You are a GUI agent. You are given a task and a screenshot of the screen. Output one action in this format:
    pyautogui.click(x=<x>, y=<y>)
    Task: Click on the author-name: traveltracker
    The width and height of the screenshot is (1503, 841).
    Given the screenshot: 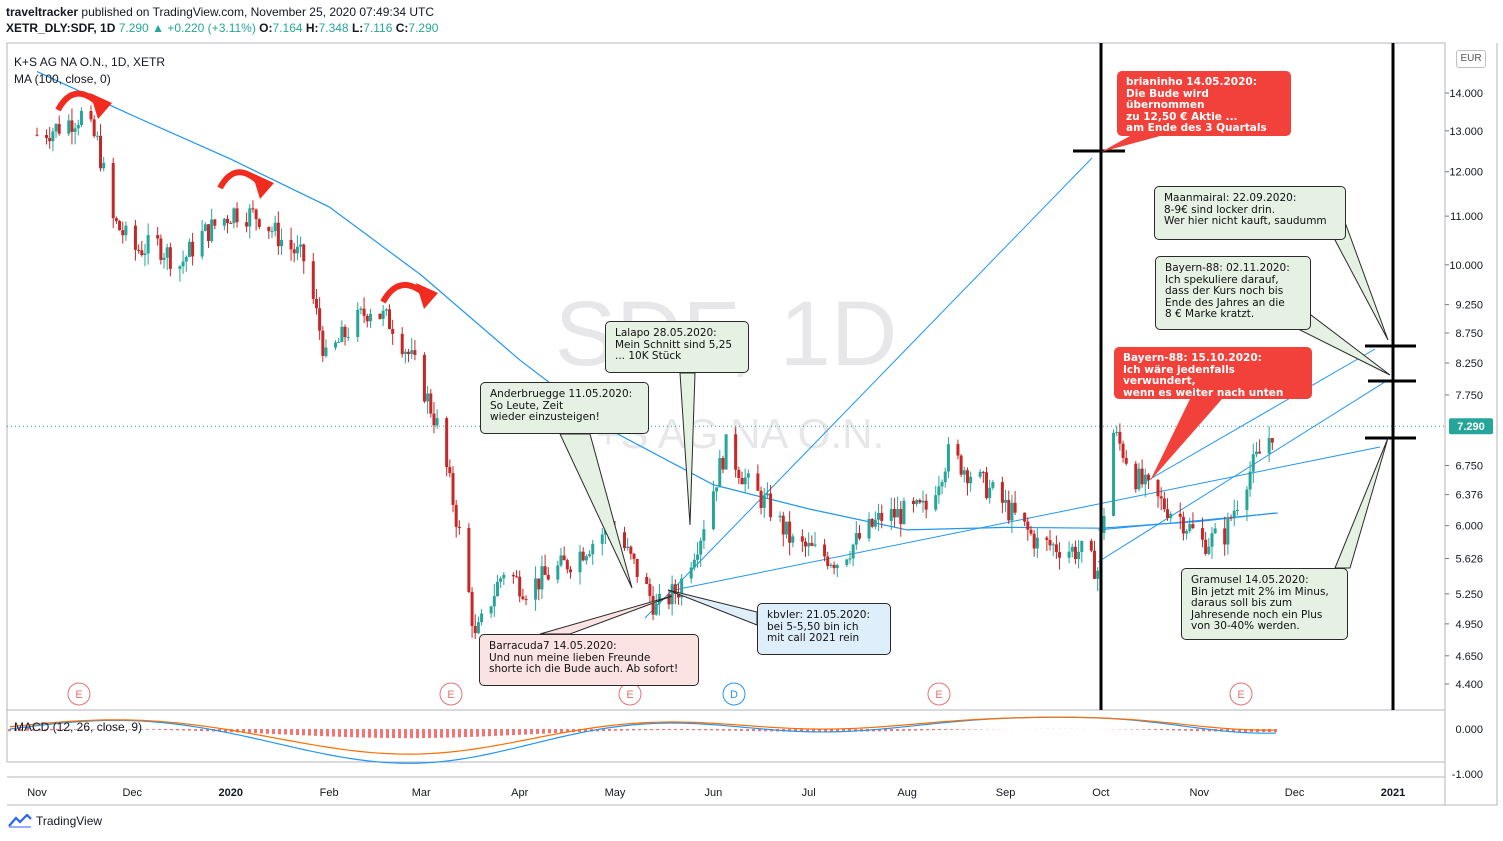 What is the action you would take?
    pyautogui.click(x=42, y=12)
    